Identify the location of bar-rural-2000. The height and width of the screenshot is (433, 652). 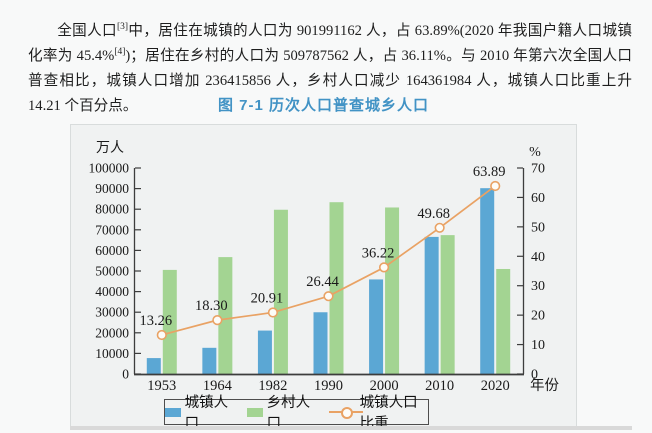
(392, 290).